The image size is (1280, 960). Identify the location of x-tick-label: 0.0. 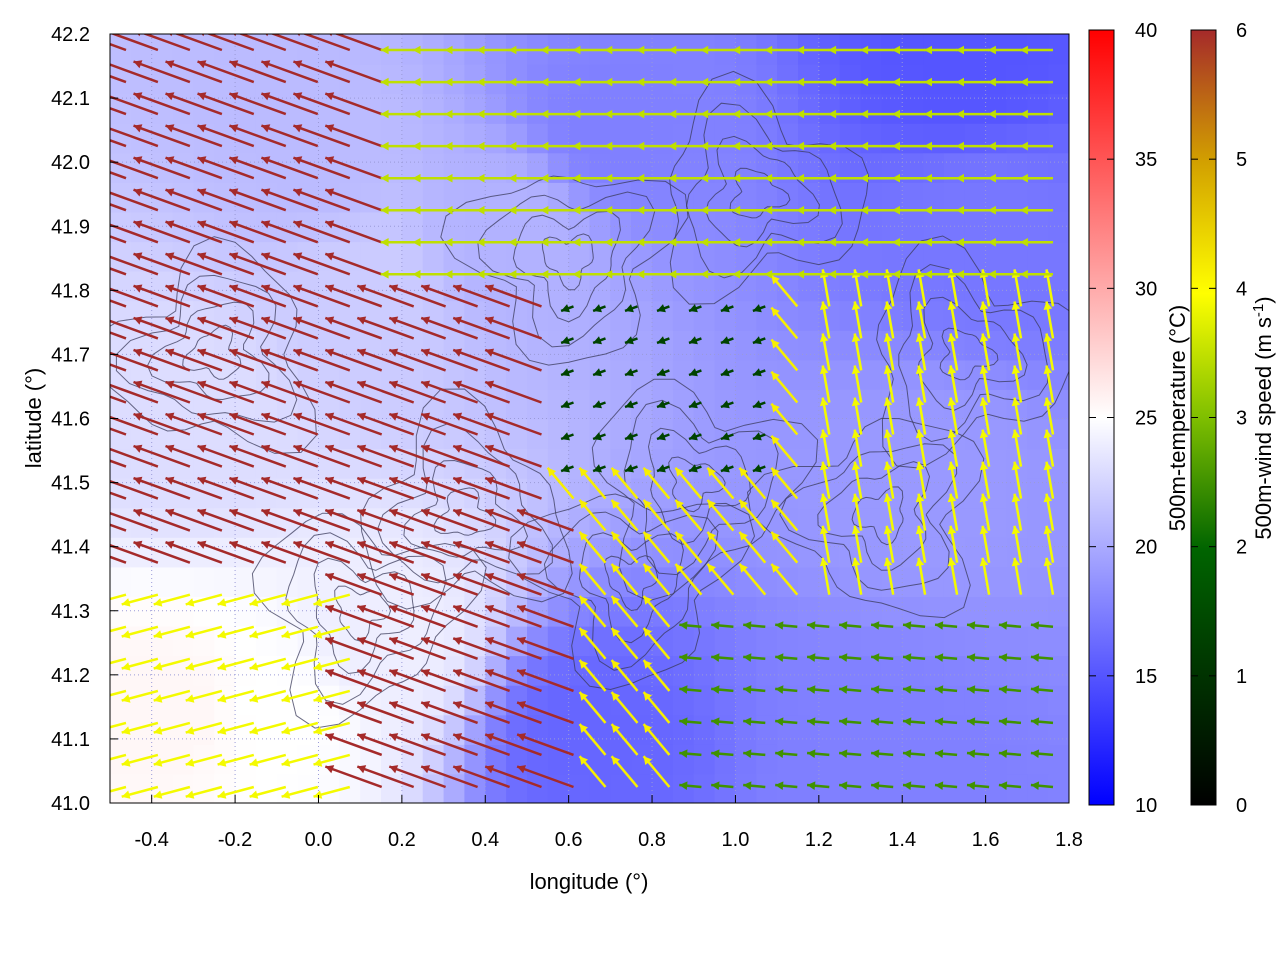
(319, 840).